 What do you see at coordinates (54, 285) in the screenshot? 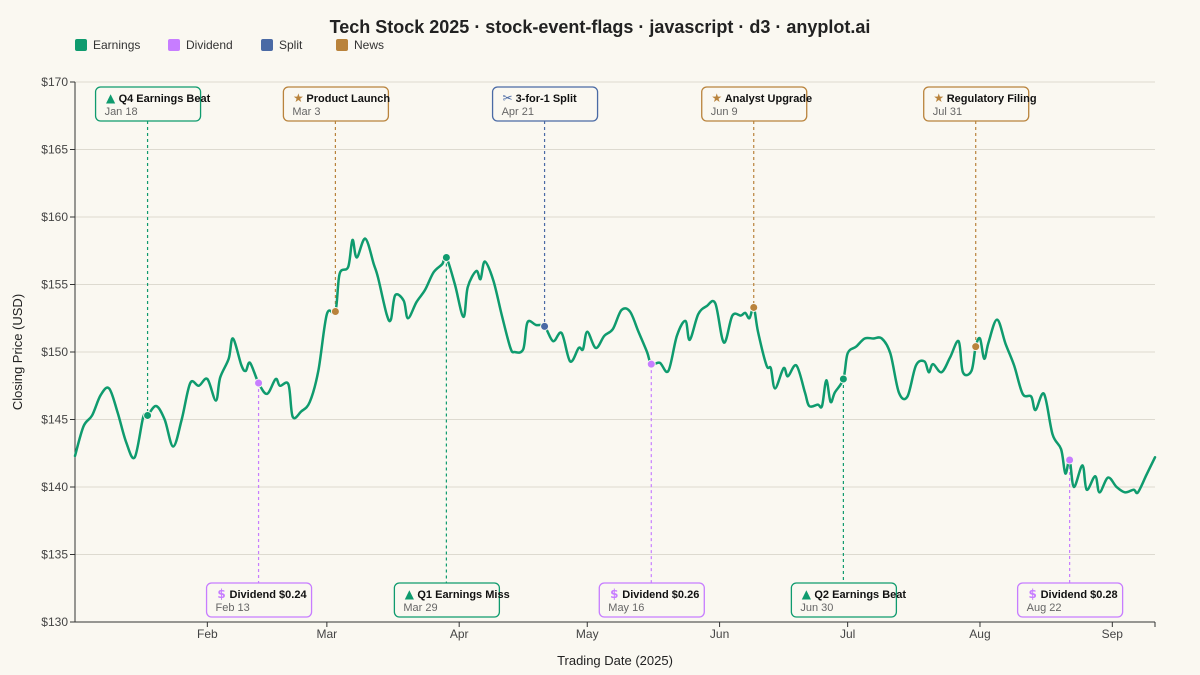
I see `y-tick-label: $155` at bounding box center [54, 285].